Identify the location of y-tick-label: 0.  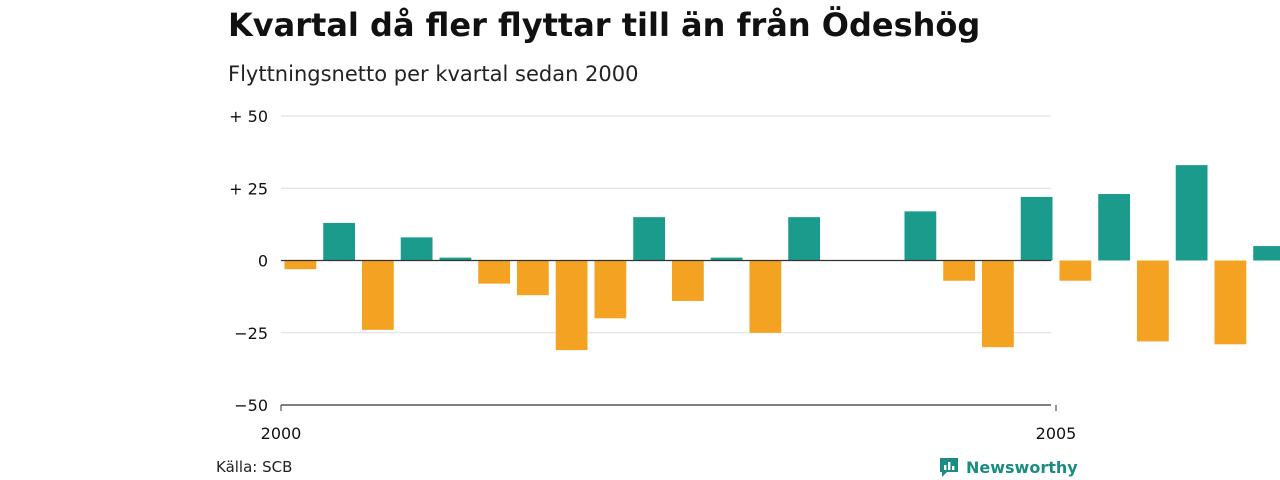
(263, 261).